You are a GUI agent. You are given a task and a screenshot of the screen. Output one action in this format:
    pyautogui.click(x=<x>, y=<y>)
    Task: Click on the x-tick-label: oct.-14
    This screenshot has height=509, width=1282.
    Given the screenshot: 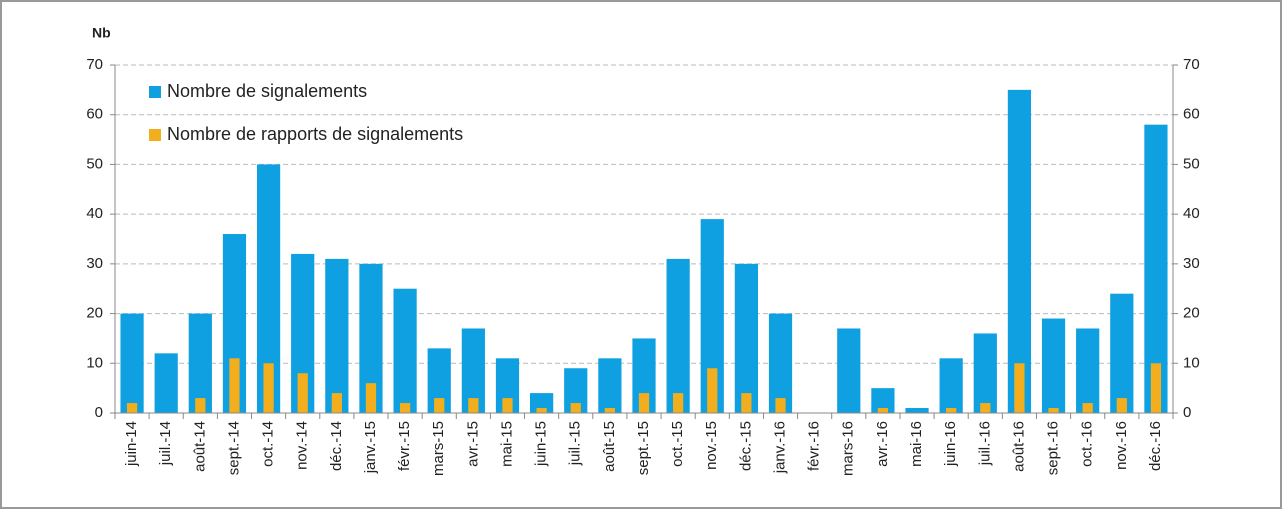 What is the action you would take?
    pyautogui.click(x=268, y=444)
    